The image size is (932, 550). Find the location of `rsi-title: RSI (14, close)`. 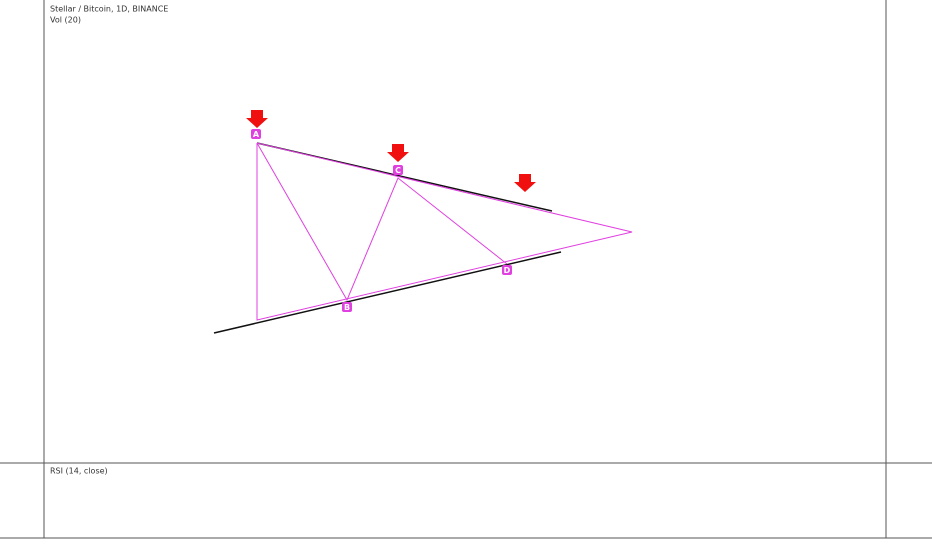

rsi-title: RSI (14, close) is located at coordinates (79, 471).